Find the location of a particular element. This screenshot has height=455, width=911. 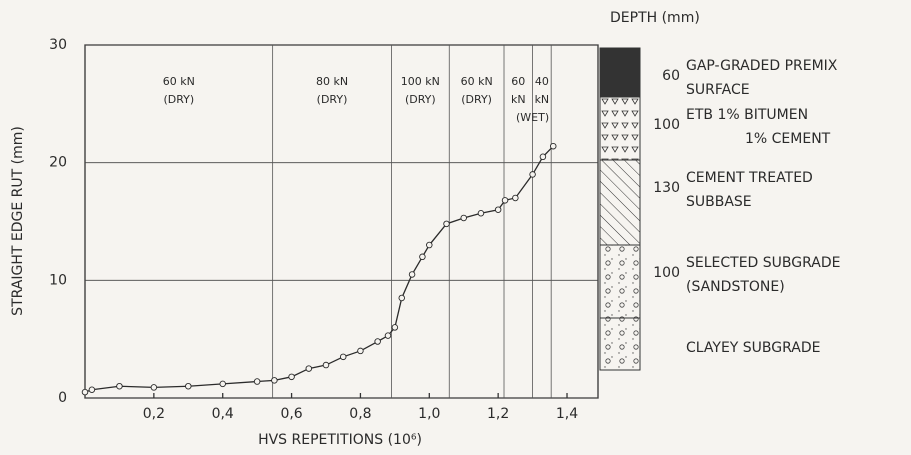

x-tick-label: 1,0 is located at coordinates (429, 414).